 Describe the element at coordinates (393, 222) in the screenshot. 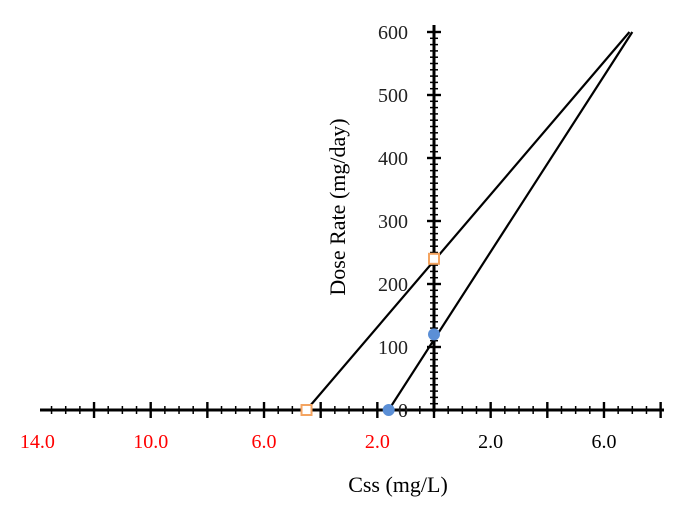

I see `y-tick-label: 300` at that location.